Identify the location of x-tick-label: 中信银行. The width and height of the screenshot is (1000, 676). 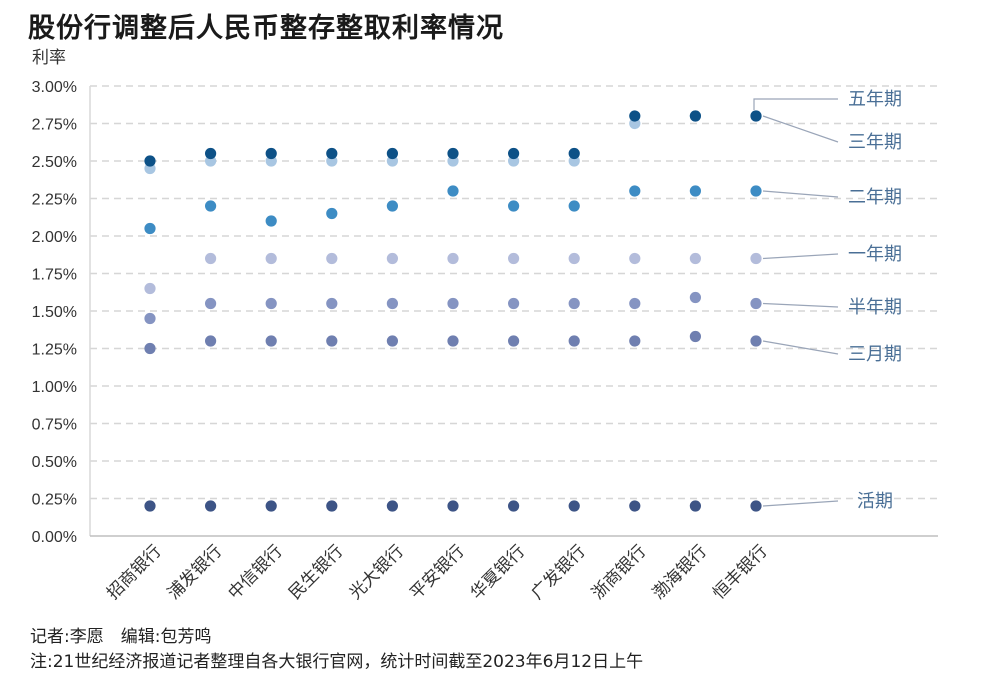
(256, 572).